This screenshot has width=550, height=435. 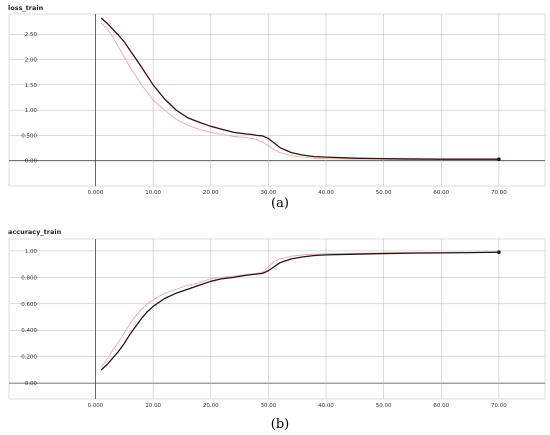 I want to click on accuracy-y-tick-label: 1.00, so click(x=31, y=252).